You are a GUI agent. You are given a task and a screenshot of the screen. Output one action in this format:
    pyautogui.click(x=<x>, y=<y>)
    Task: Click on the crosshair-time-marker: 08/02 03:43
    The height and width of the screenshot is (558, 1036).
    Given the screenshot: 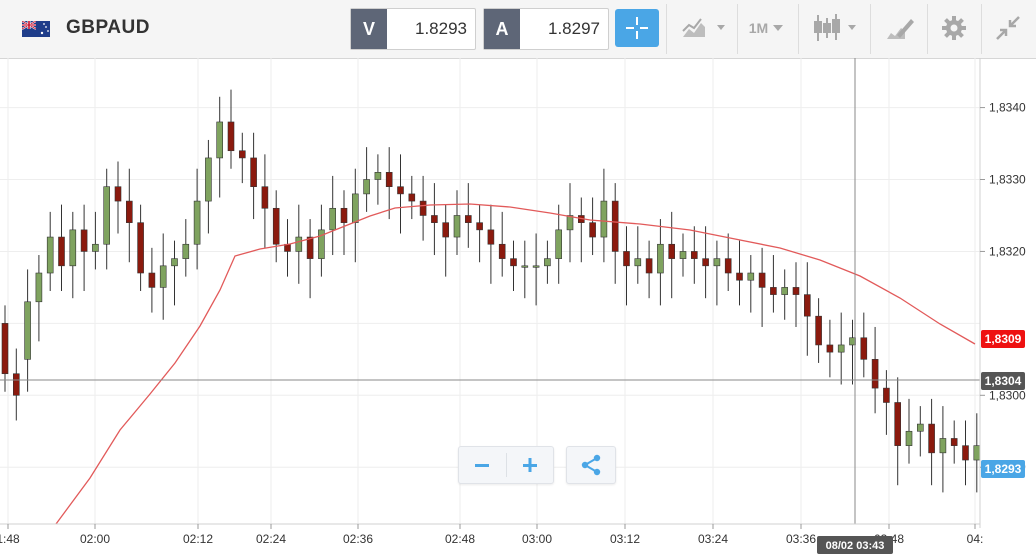 What is the action you would take?
    pyautogui.click(x=855, y=545)
    